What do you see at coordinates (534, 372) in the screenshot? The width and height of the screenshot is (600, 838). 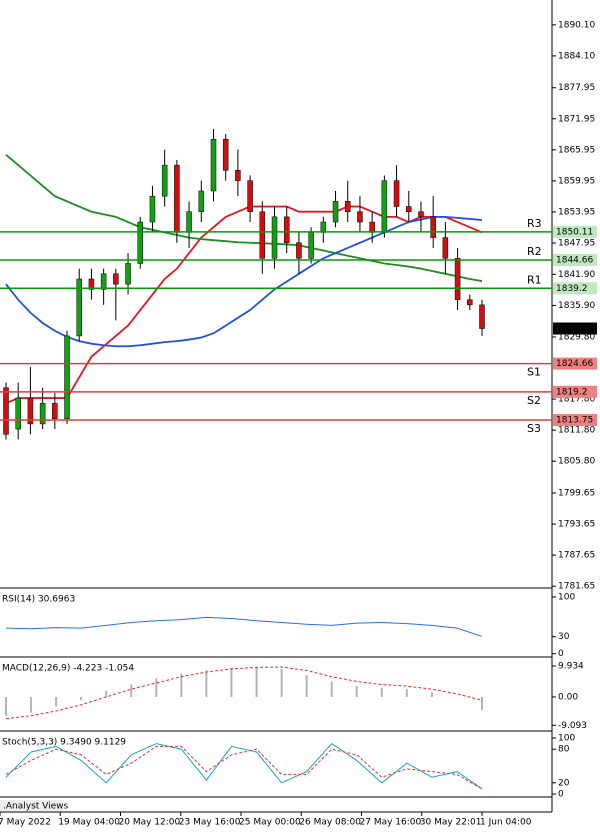 I see `level-name: S1` at bounding box center [534, 372].